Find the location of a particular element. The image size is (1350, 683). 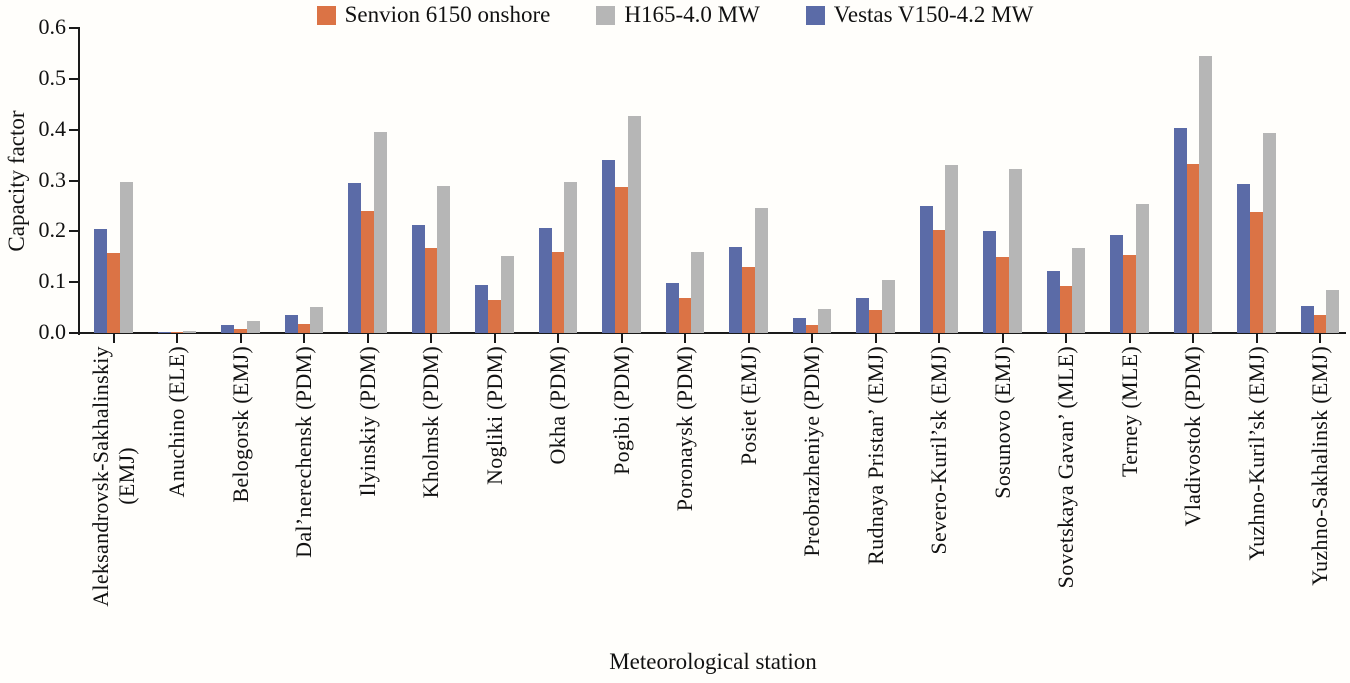

x-category-label: Posiet (EMJ) is located at coordinates (748, 406).